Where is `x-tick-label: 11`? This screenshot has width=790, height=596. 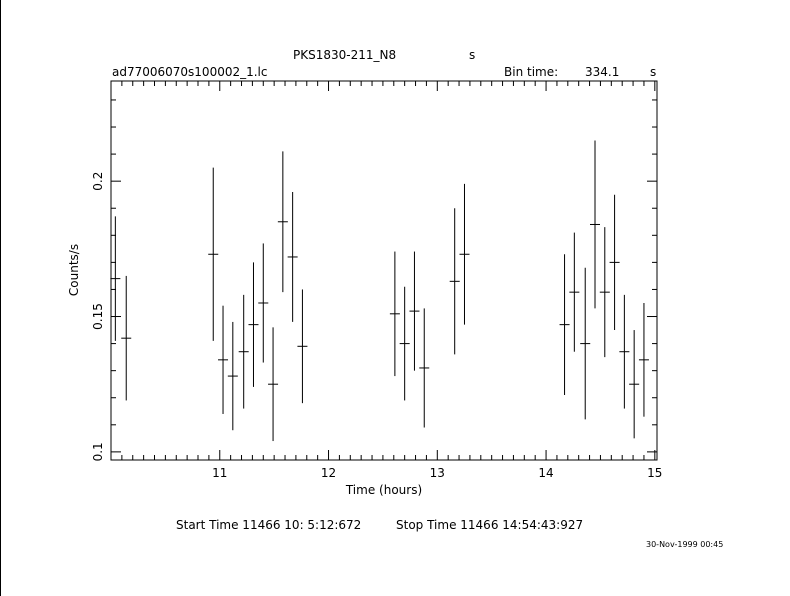 x-tick-label: 11 is located at coordinates (219, 473).